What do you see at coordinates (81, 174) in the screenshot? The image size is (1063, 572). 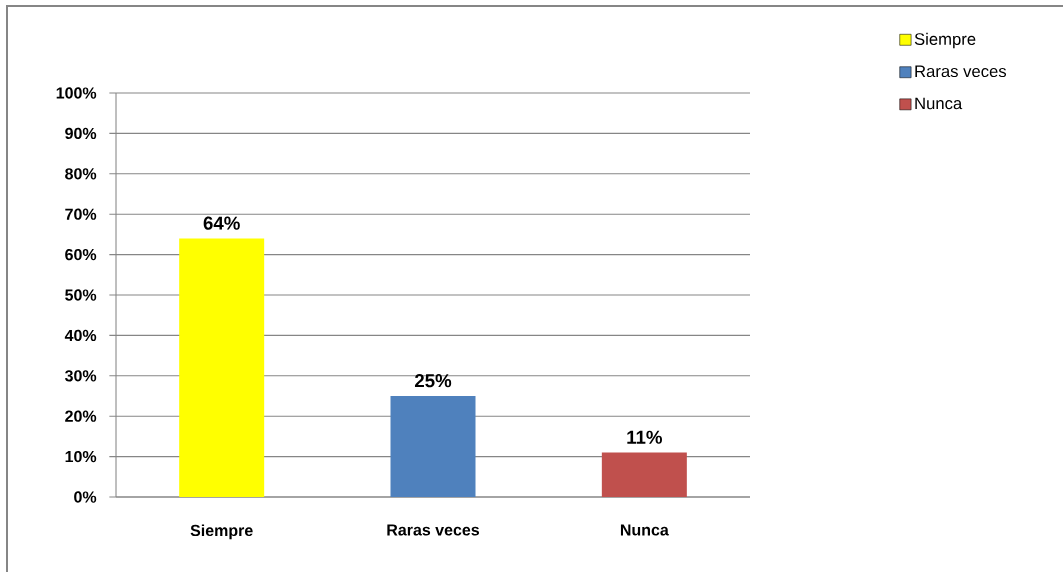 I see `y-tick-label: 80%` at bounding box center [81, 174].